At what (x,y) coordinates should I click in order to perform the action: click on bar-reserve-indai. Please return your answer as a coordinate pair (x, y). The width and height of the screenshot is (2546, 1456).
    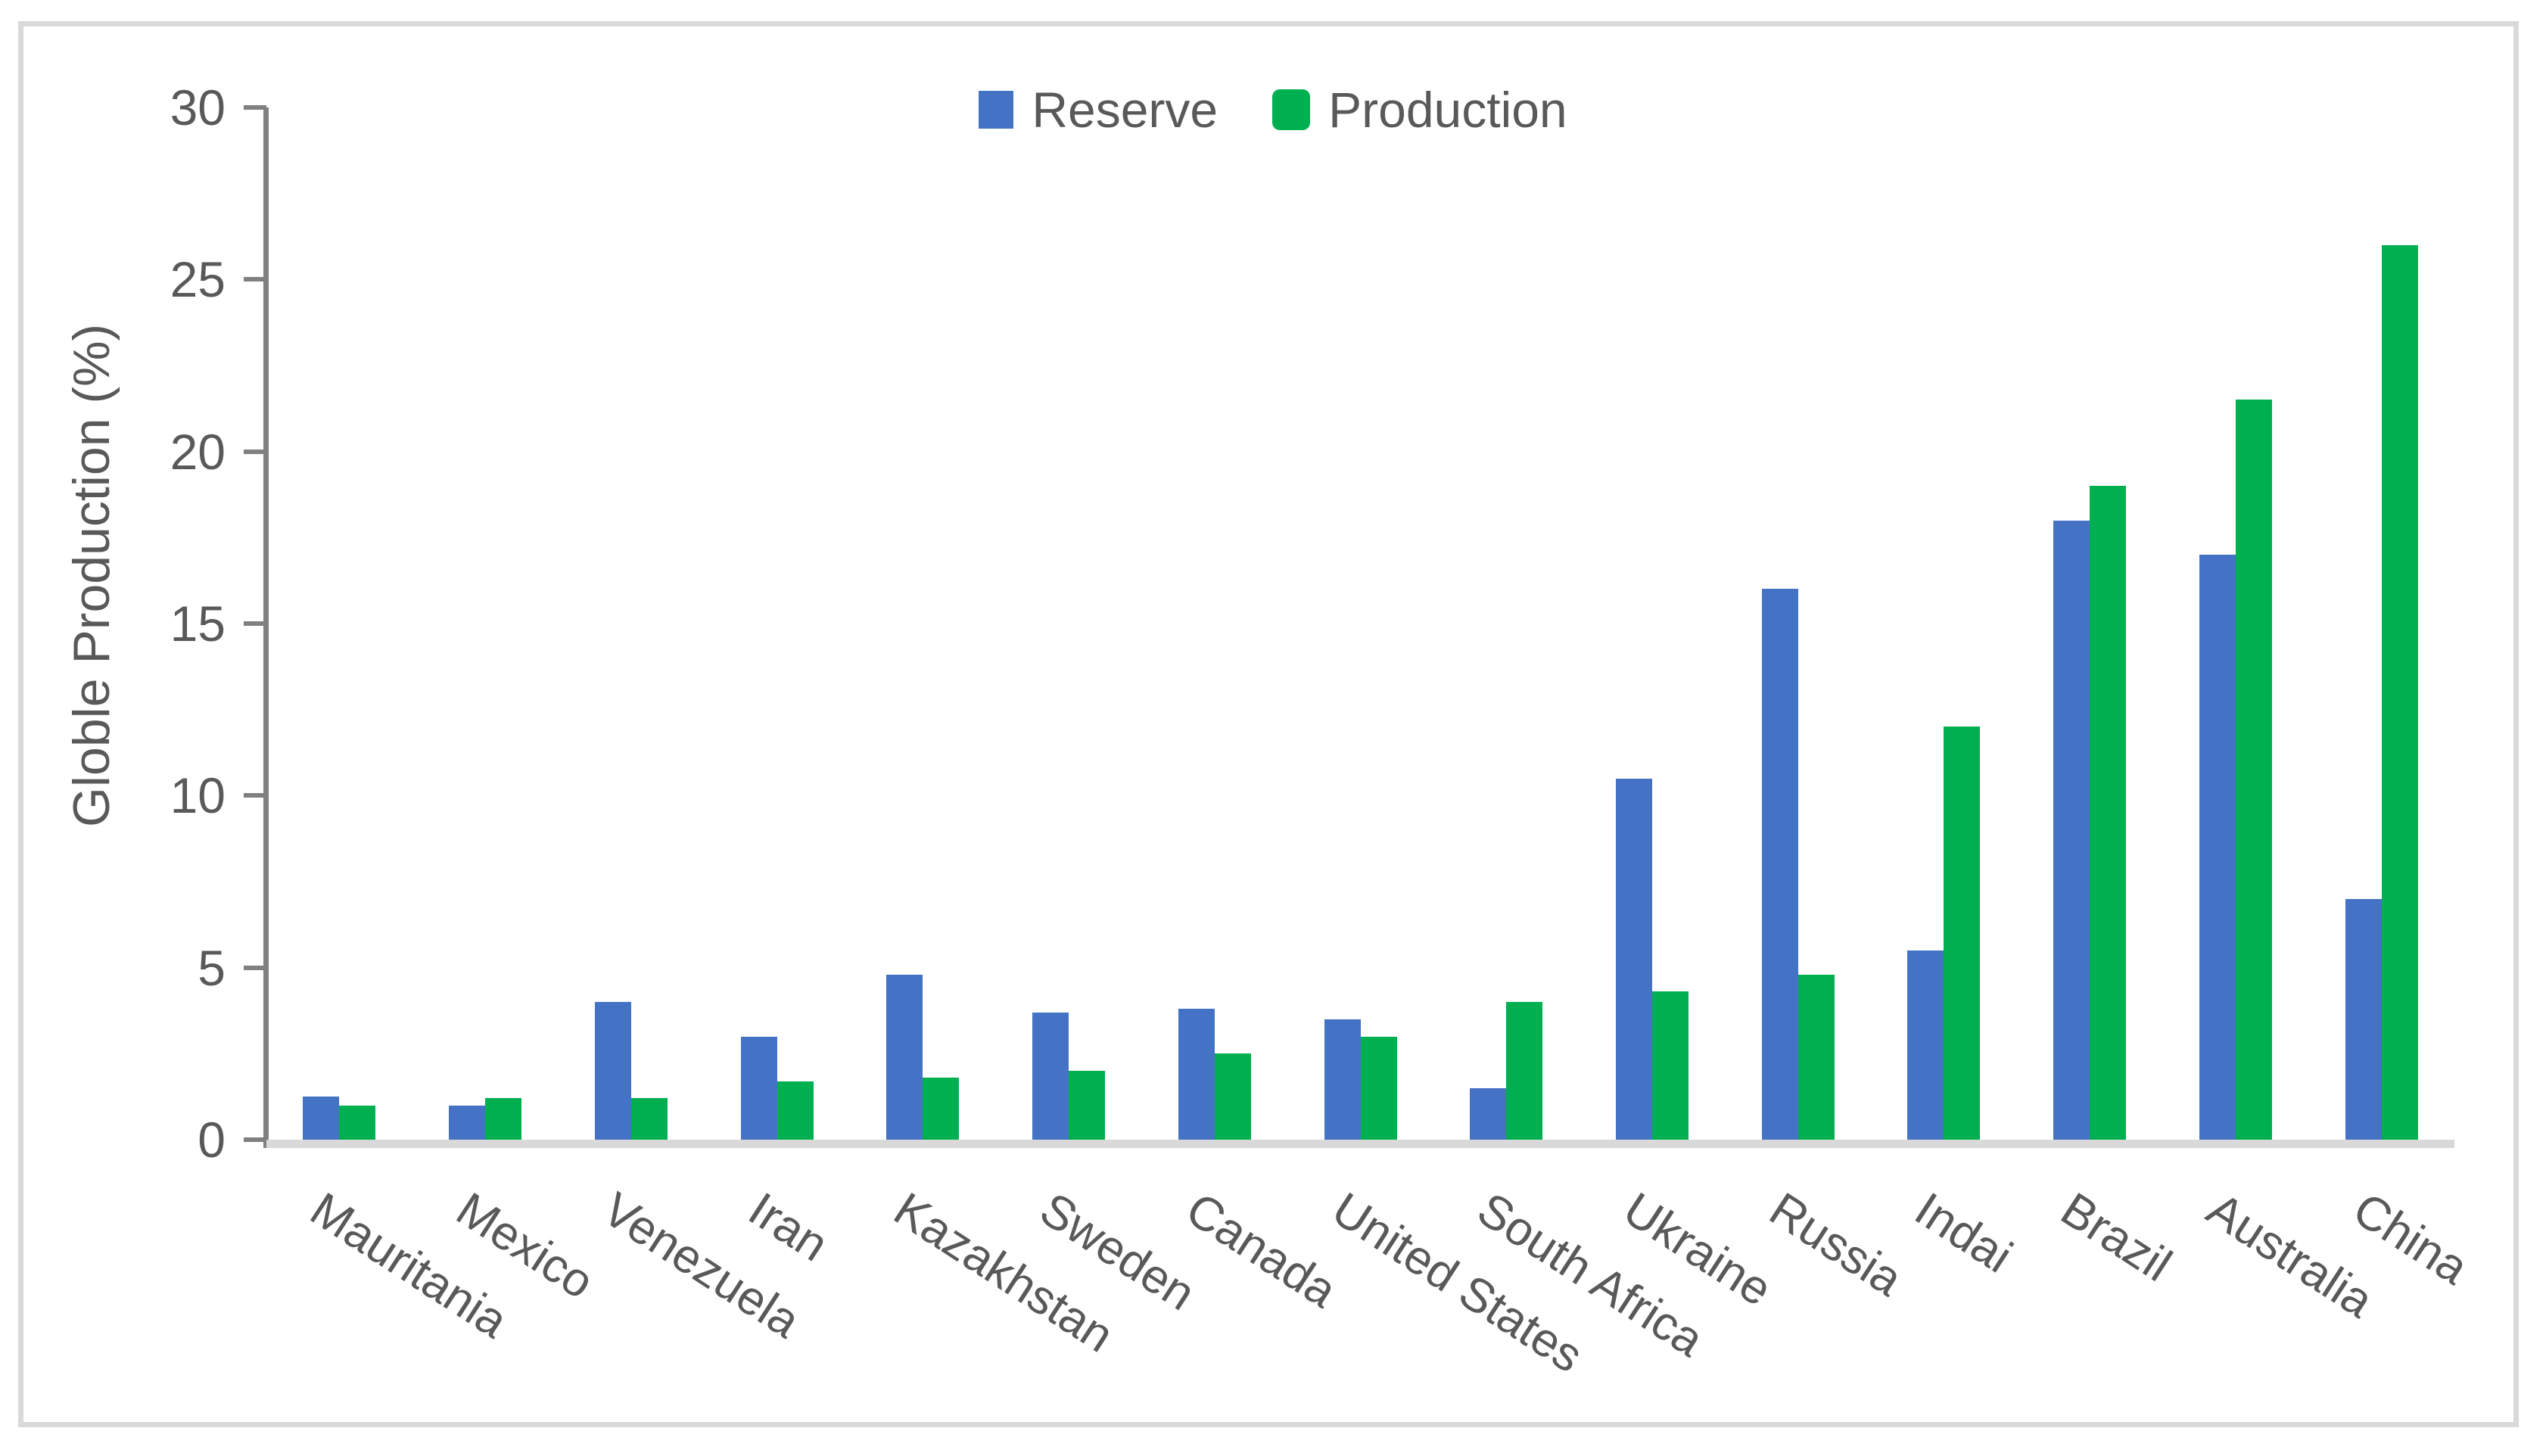
    Looking at the image, I should click on (1926, 1045).